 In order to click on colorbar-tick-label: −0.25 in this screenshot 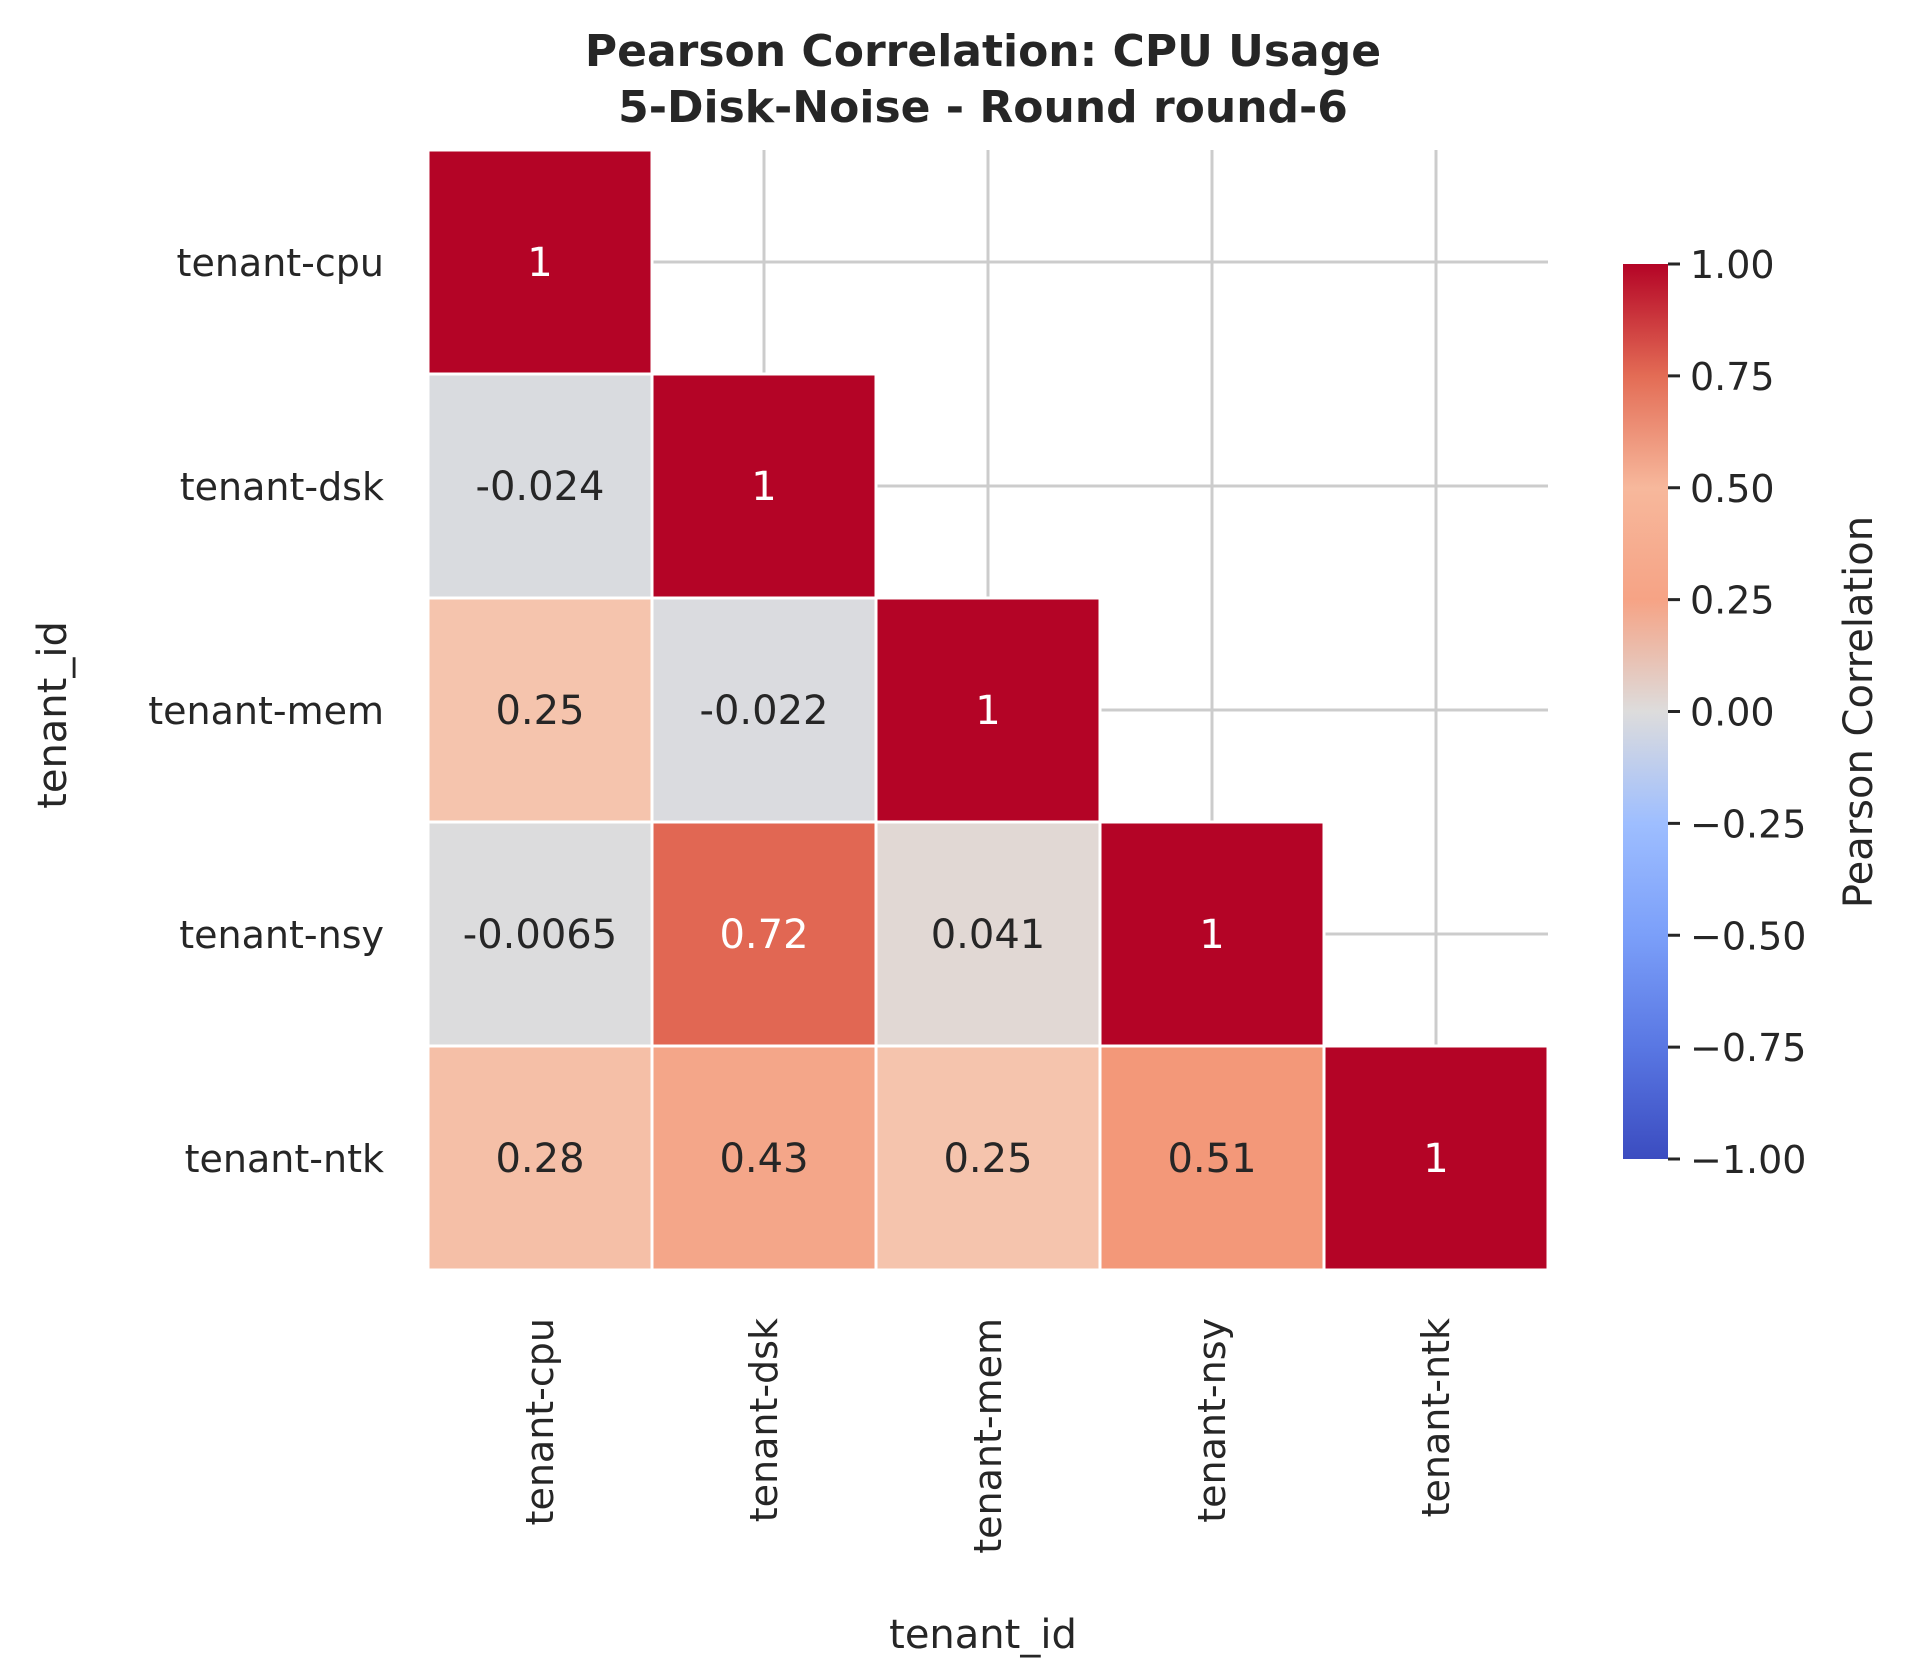, I will do `click(1748, 824)`.